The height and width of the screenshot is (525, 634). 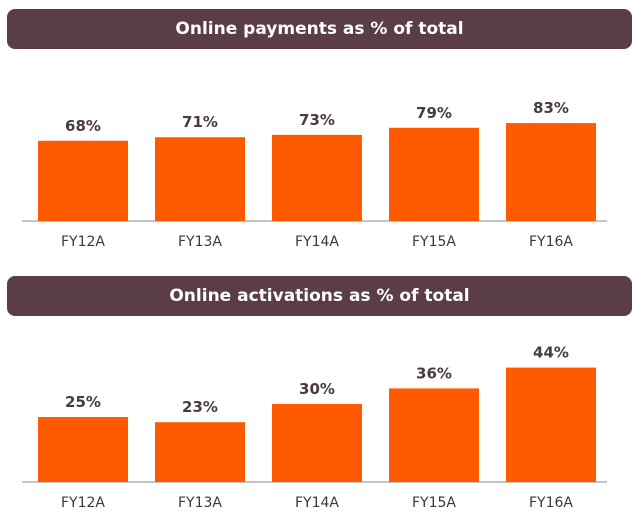 What do you see at coordinates (317, 120) in the screenshot?
I see `value-label: 73%` at bounding box center [317, 120].